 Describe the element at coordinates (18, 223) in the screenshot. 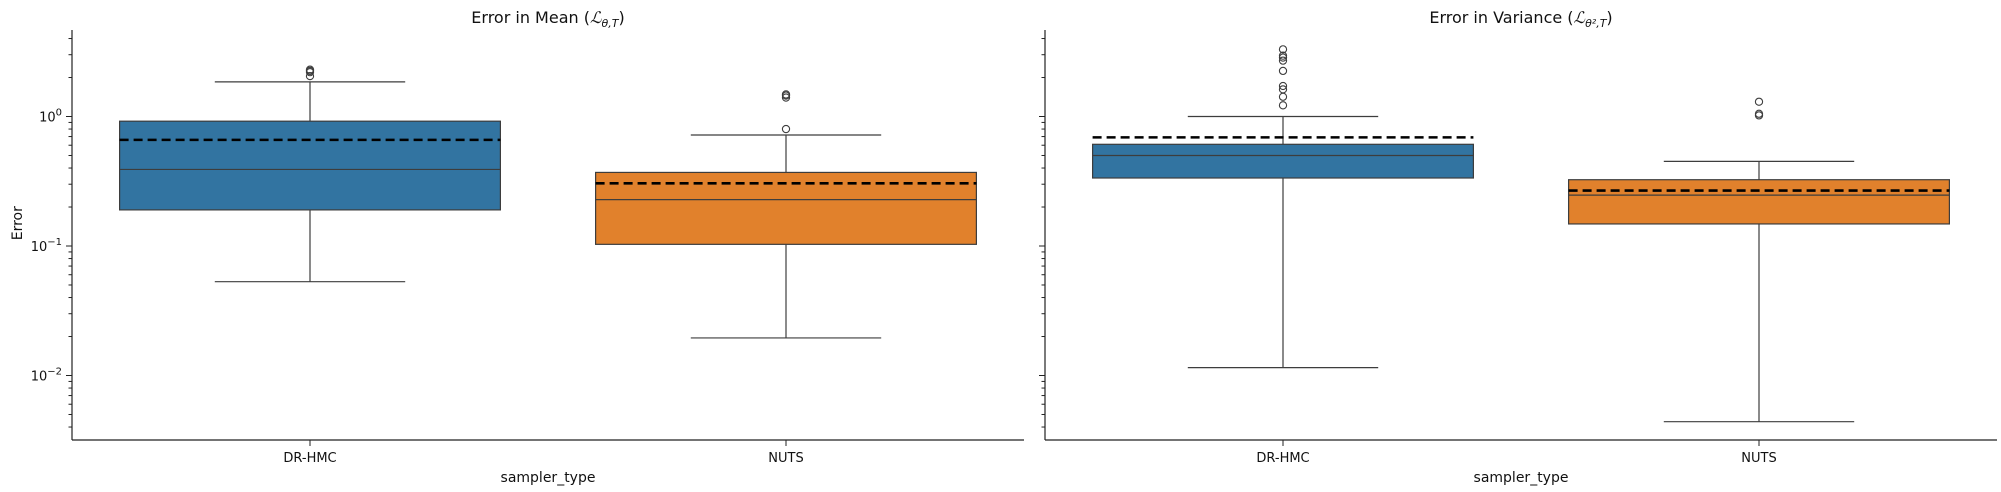

I see `y-axis-label: Error` at that location.